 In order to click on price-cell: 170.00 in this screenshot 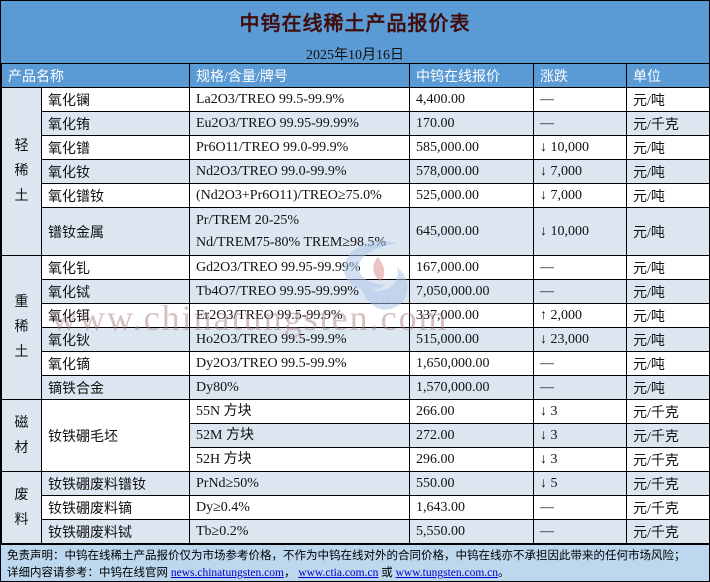, I will do `click(471, 123)`.